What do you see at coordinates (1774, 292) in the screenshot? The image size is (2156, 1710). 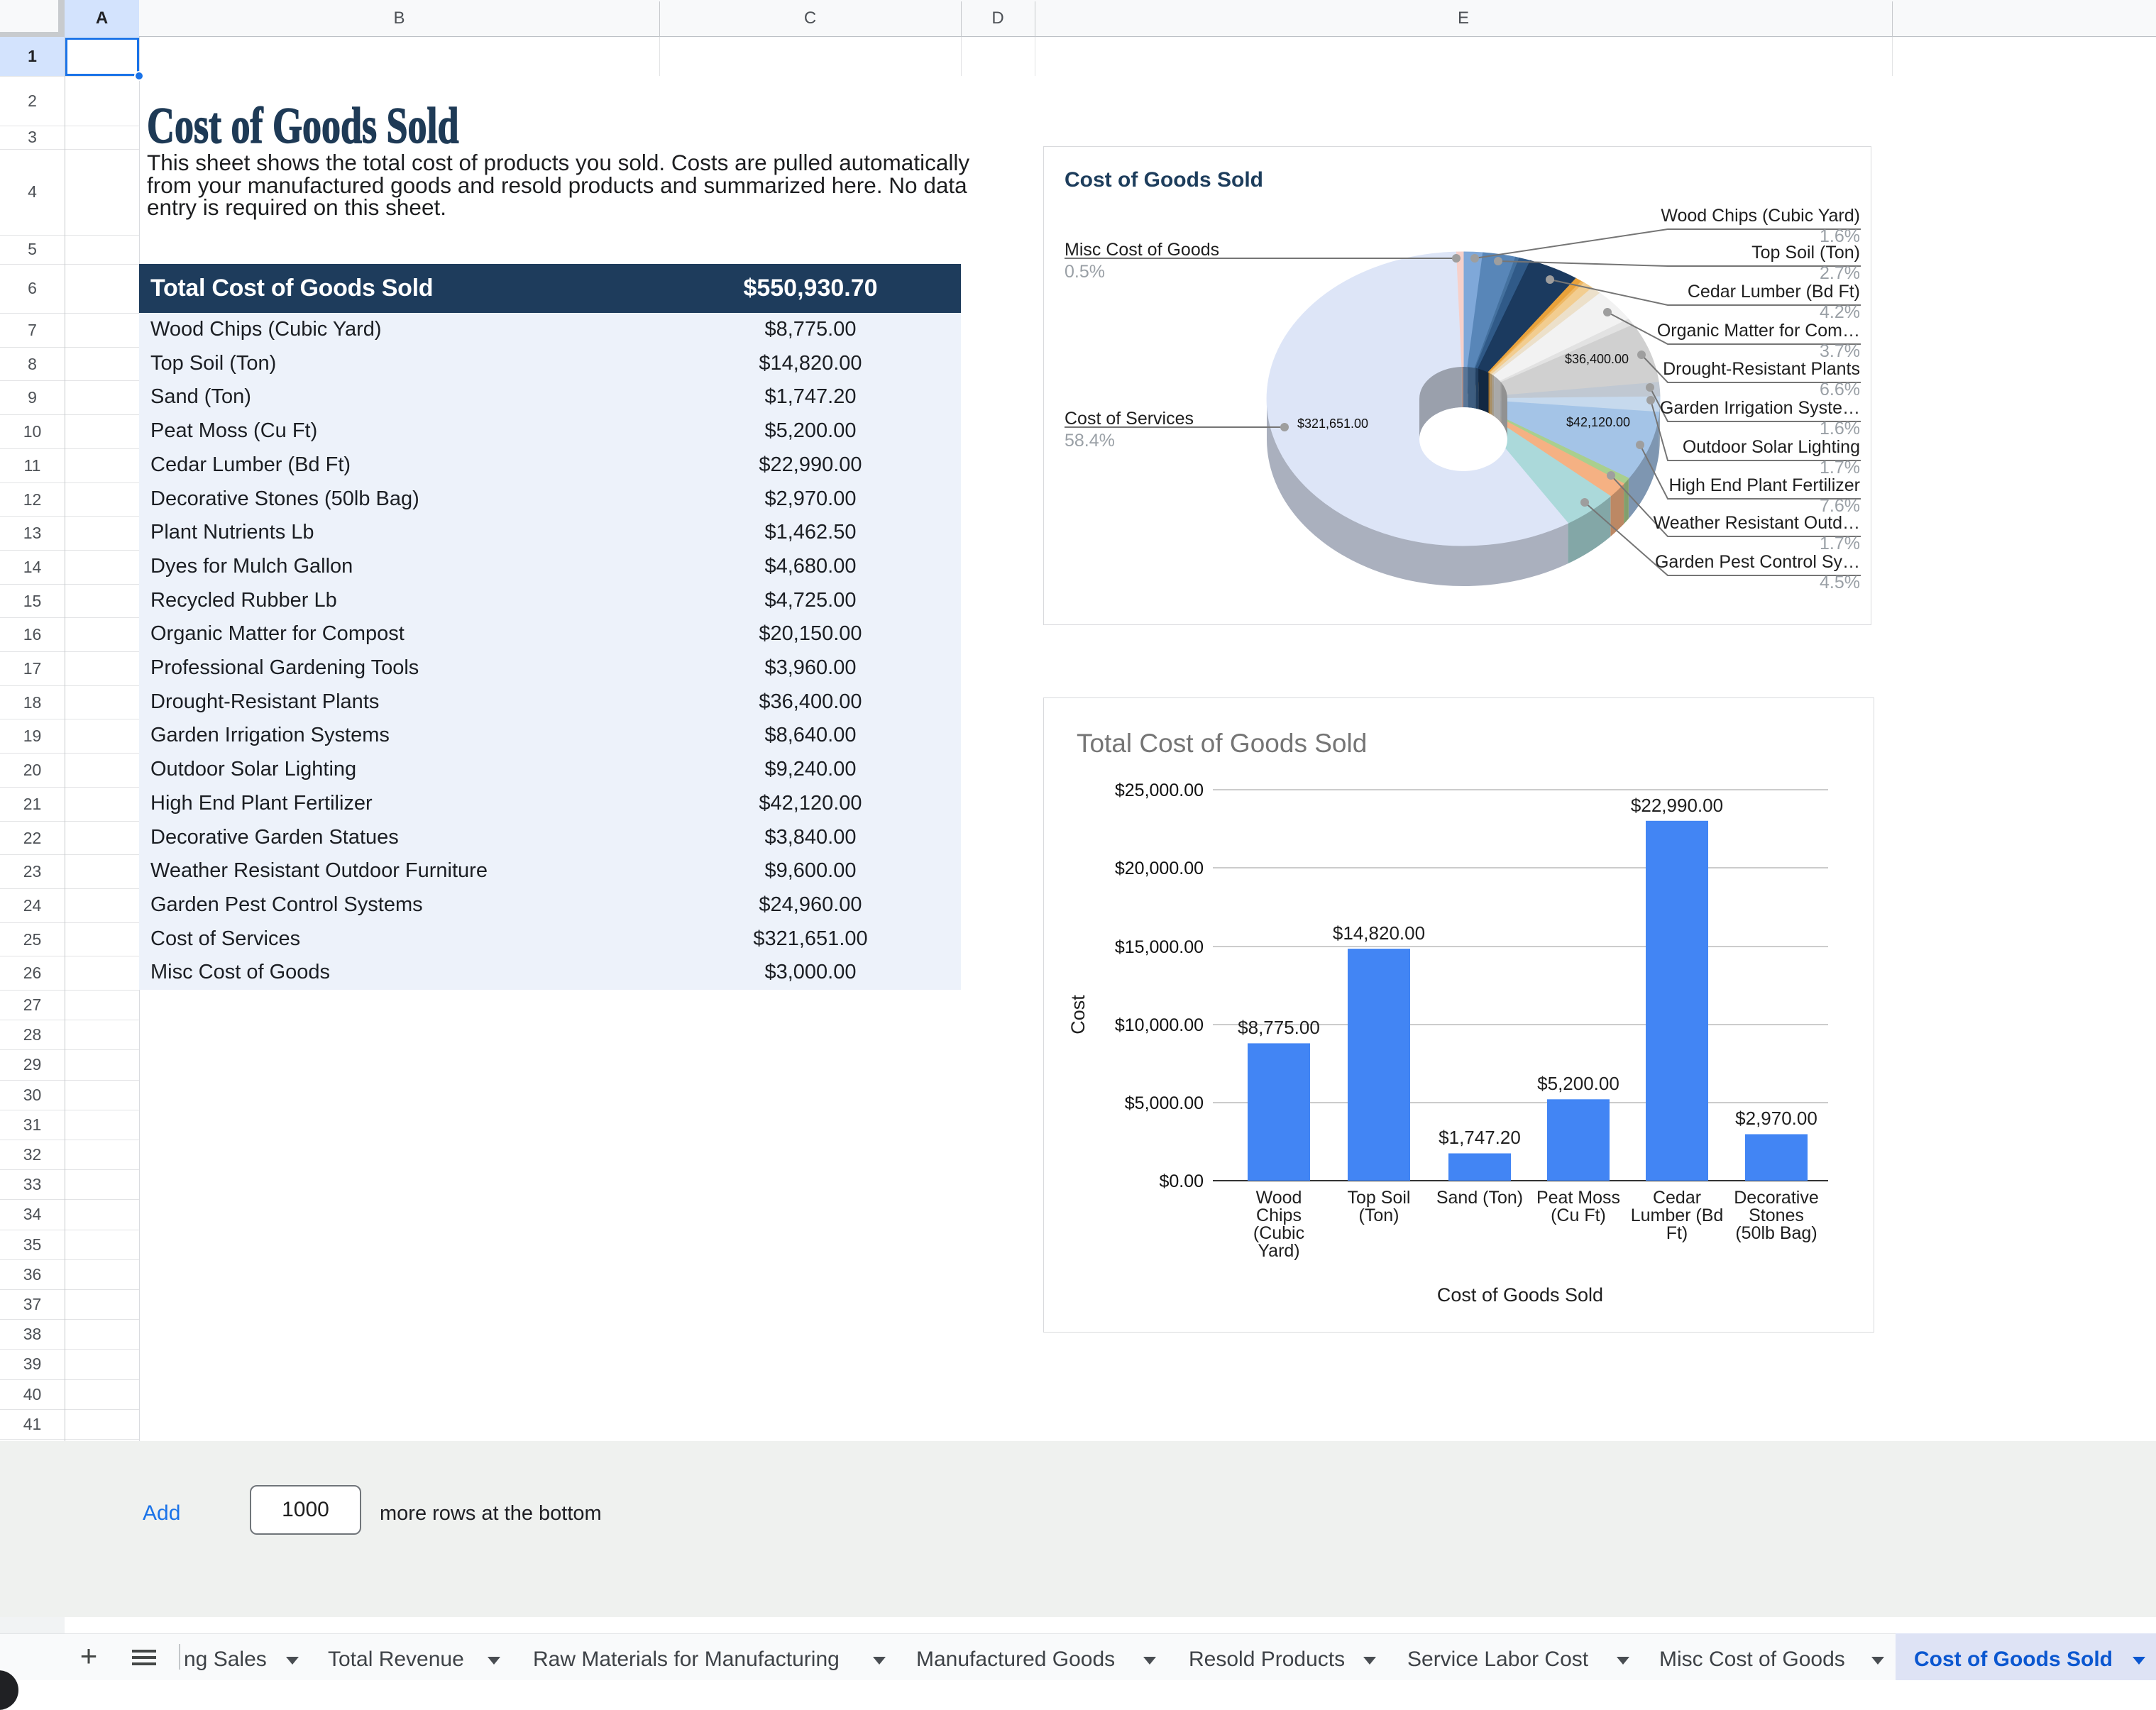 I see `svg-text: Cedar Lumber (Bd Ft)` at bounding box center [1774, 292].